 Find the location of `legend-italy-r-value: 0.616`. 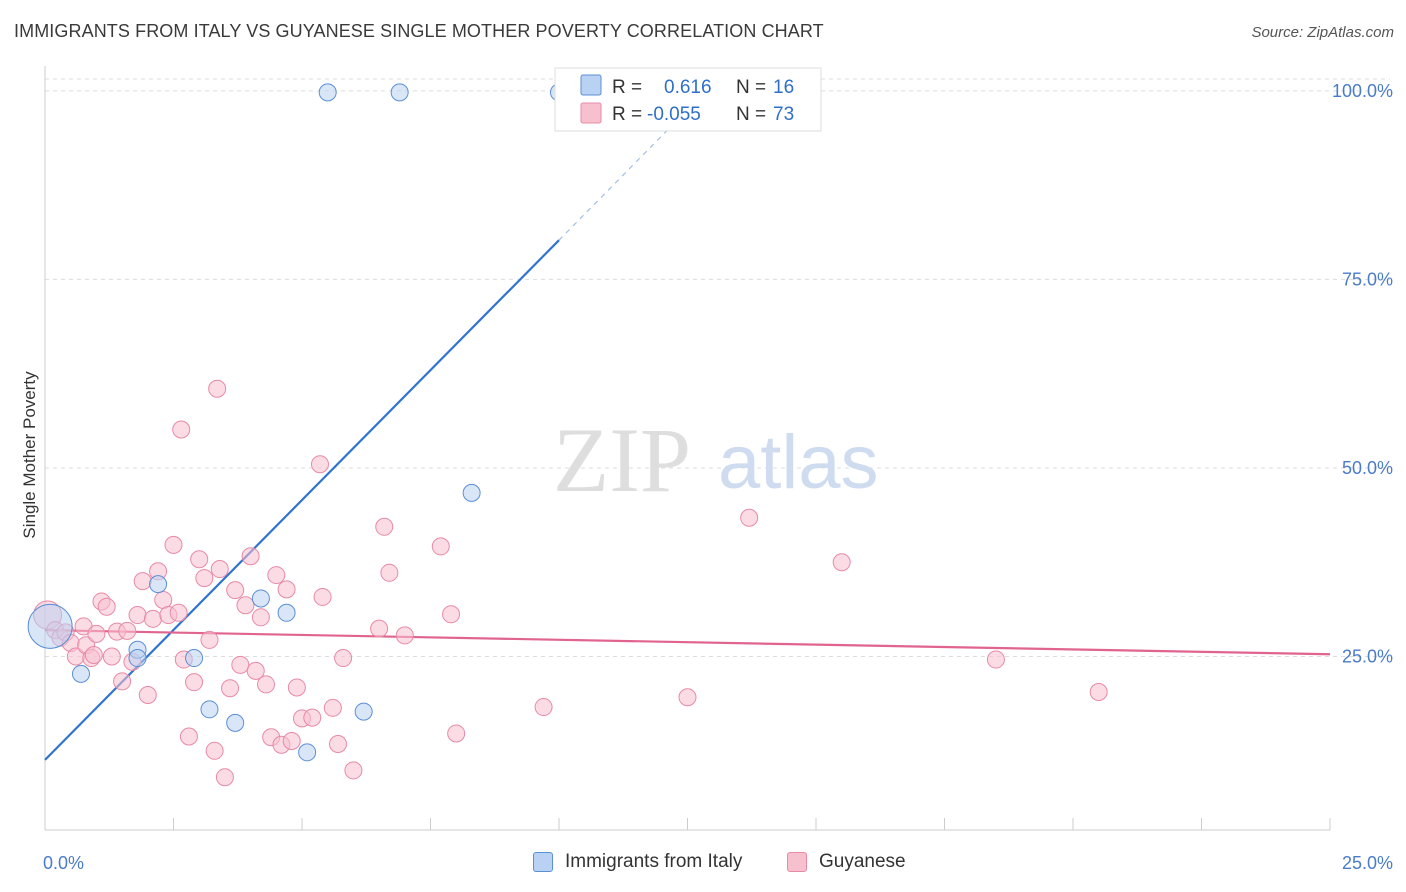

legend-italy-r-value: 0.616 is located at coordinates (688, 87).